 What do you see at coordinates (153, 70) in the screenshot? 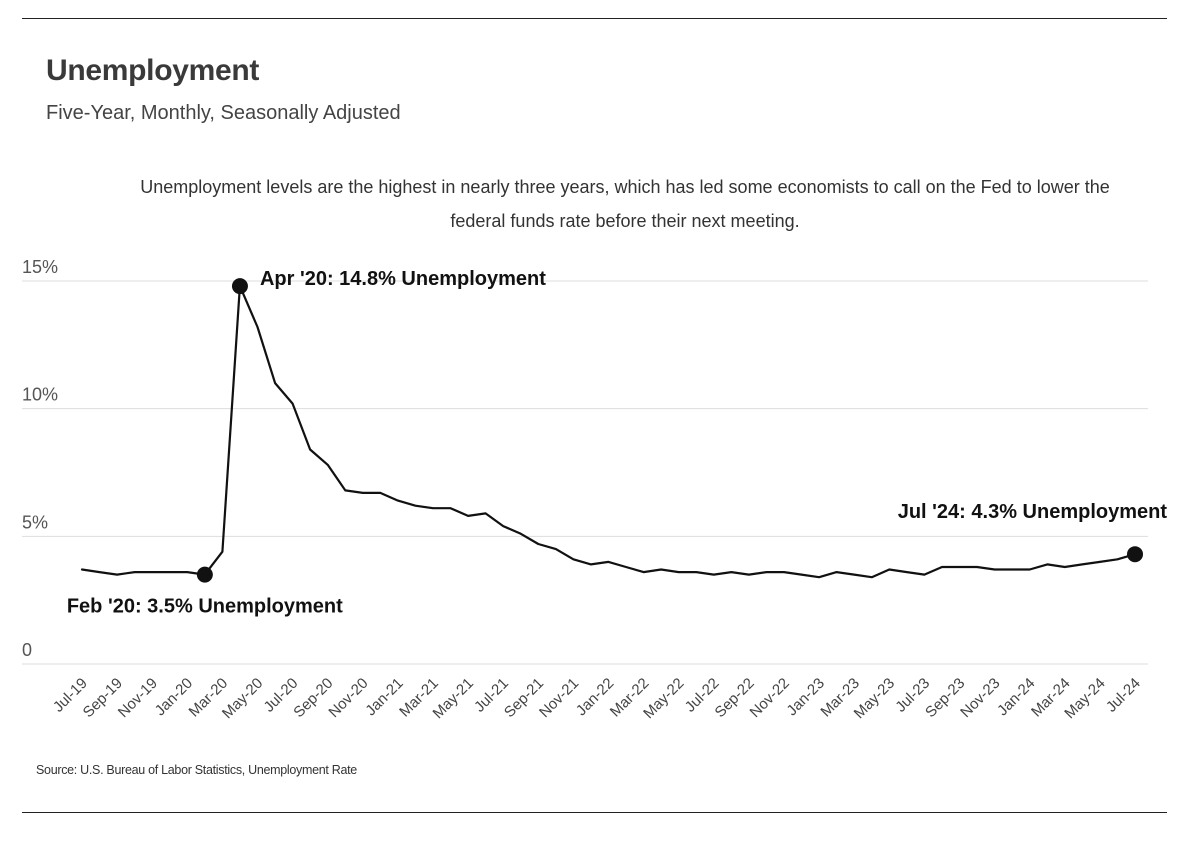
I see `chart-title: Unemployment` at bounding box center [153, 70].